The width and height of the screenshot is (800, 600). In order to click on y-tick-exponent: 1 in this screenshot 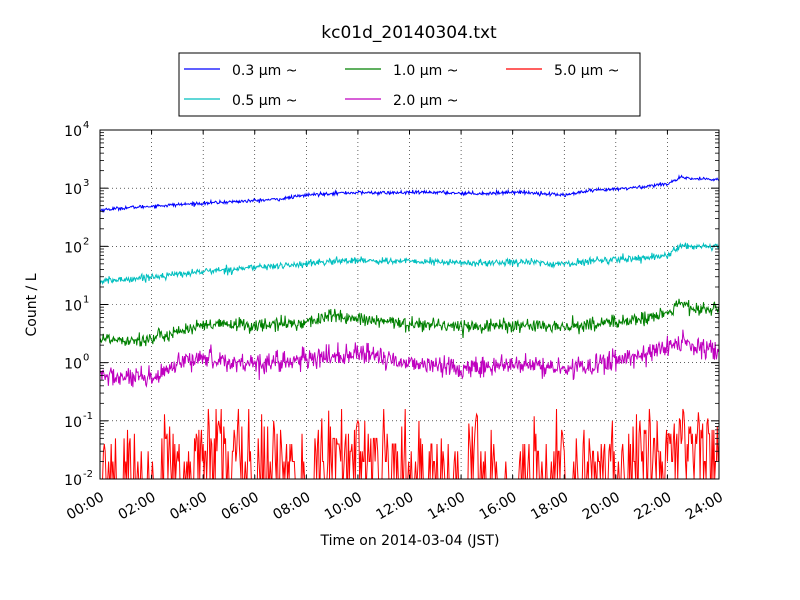, I will do `click(86, 300)`.